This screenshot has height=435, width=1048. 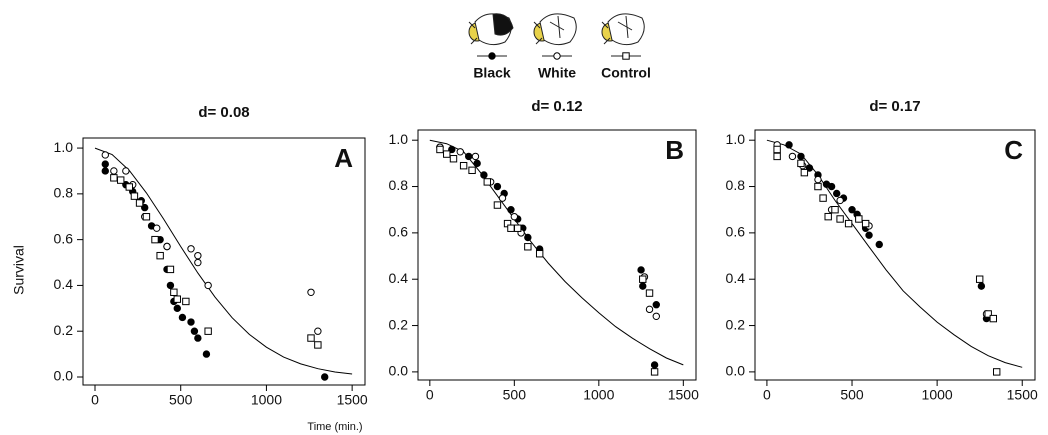 What do you see at coordinates (1013, 150) in the screenshot?
I see `panel-letter: C` at bounding box center [1013, 150].